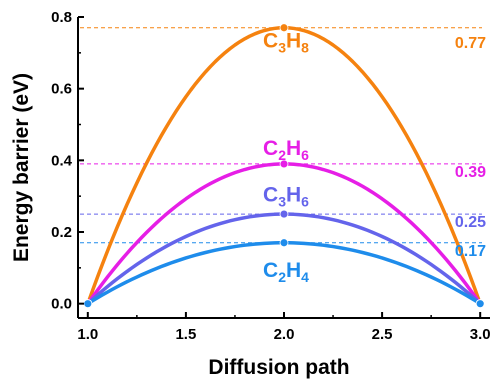  I want to click on formula-subscript: 8, so click(305, 47).